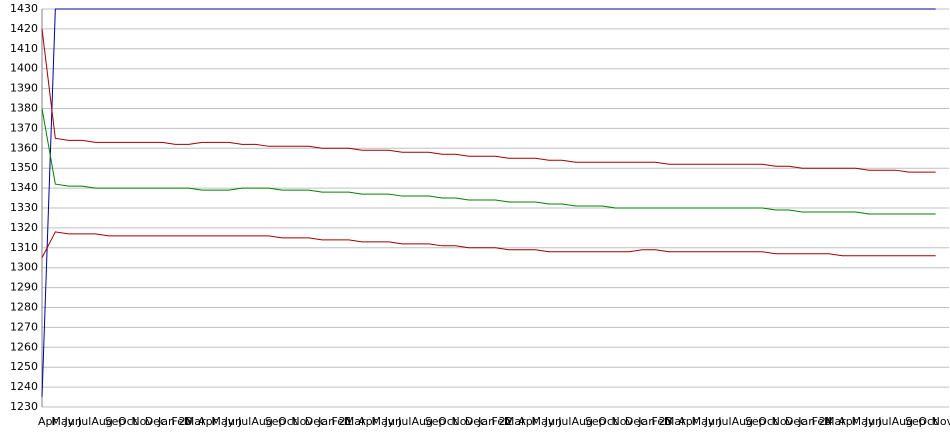  Describe the element at coordinates (24, 127) in the screenshot. I see `y-tick-label: 1370` at that location.